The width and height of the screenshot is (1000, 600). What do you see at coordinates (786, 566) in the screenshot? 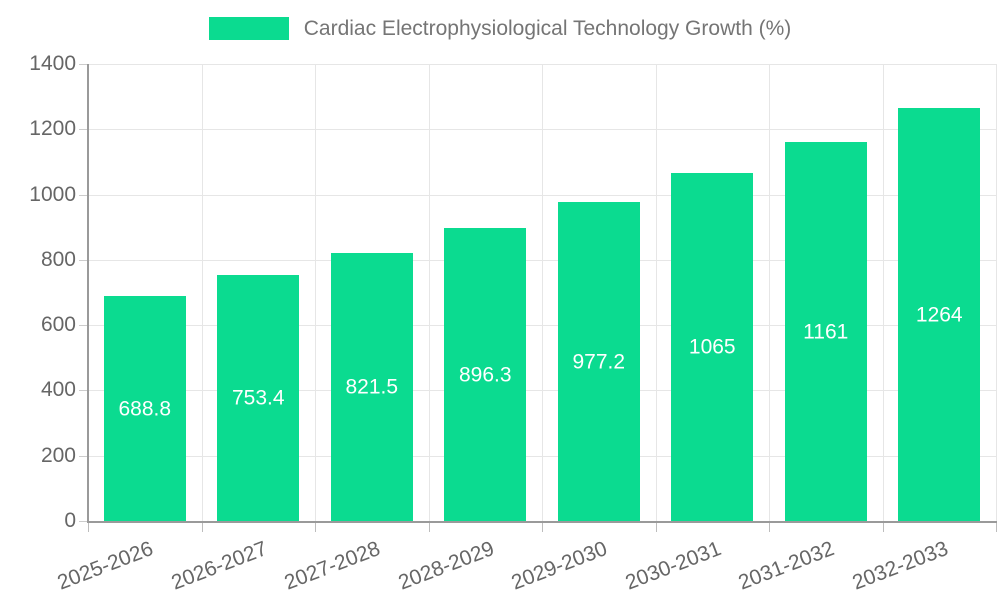
I see `x-axis-tick-label: 2031-2032` at bounding box center [786, 566].